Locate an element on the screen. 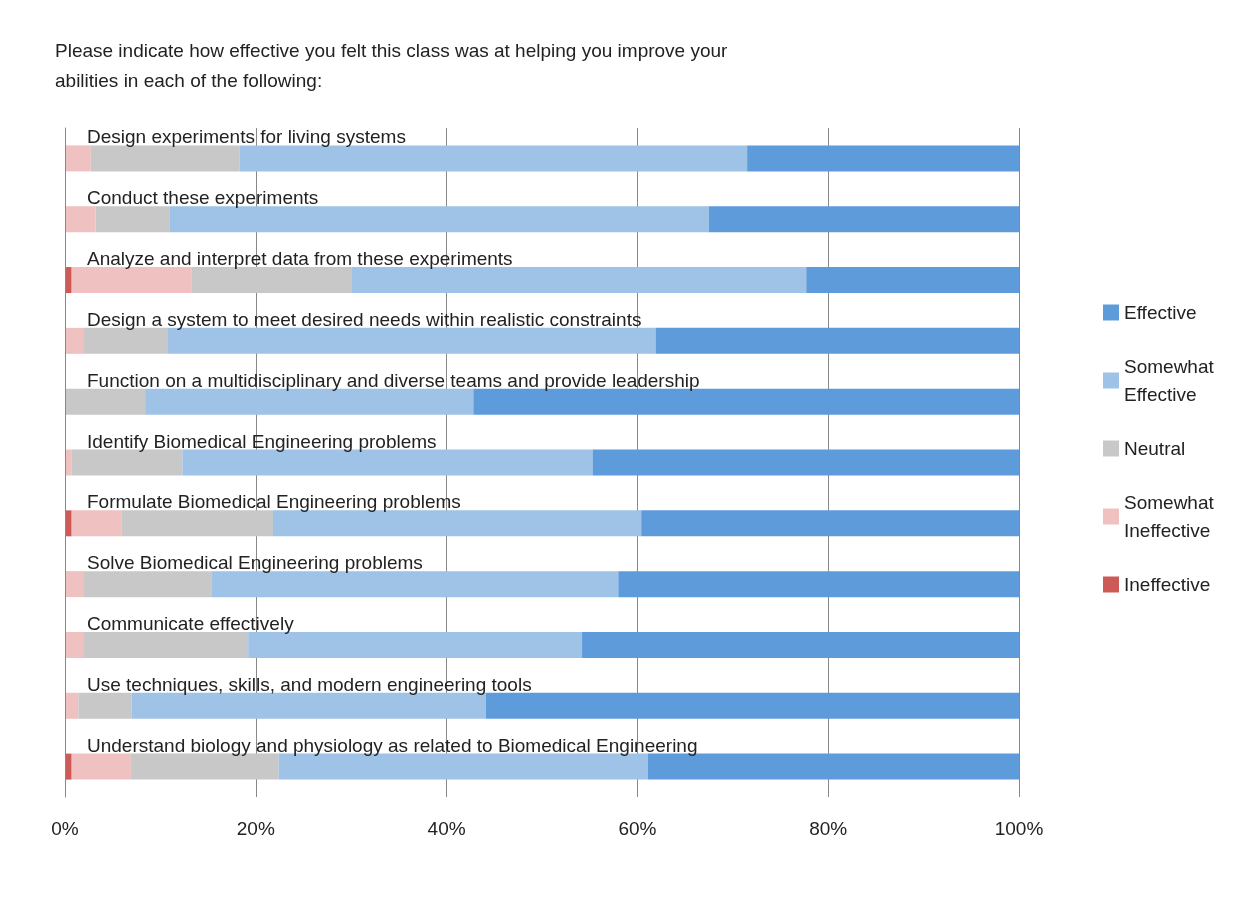 The width and height of the screenshot is (1249, 897). y-tick-label: Conduct these experiments is located at coordinates (203, 198).